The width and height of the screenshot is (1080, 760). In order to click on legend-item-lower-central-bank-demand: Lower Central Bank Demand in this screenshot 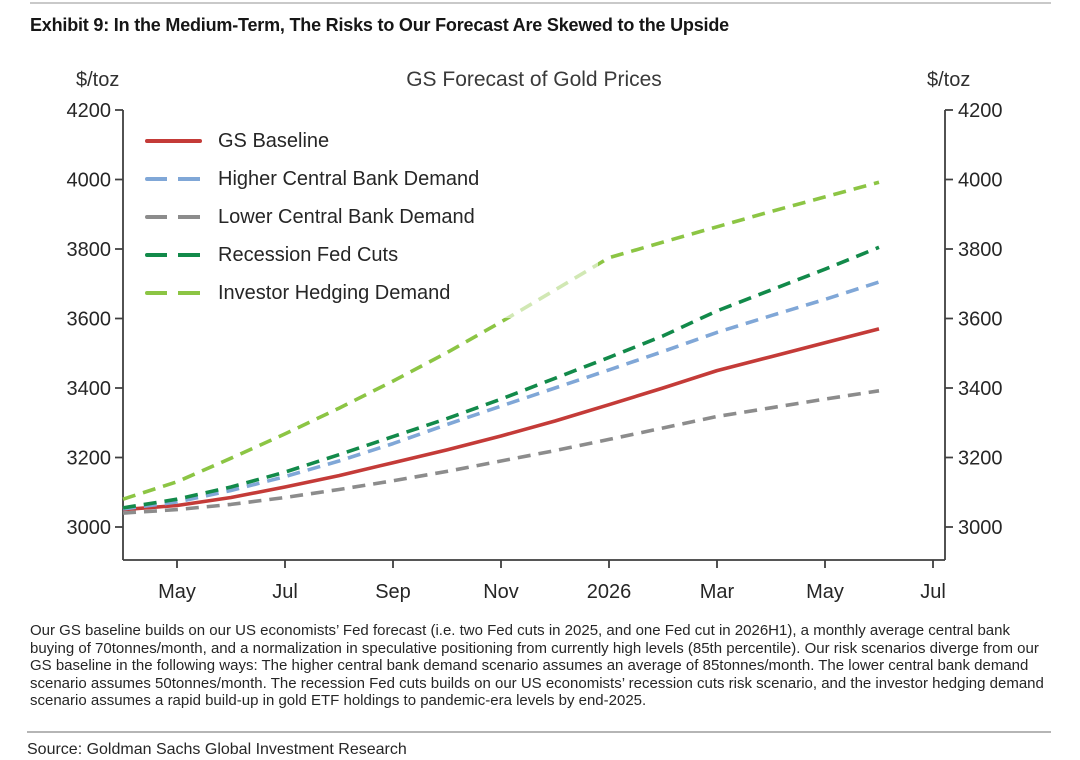, I will do `click(371, 217)`.